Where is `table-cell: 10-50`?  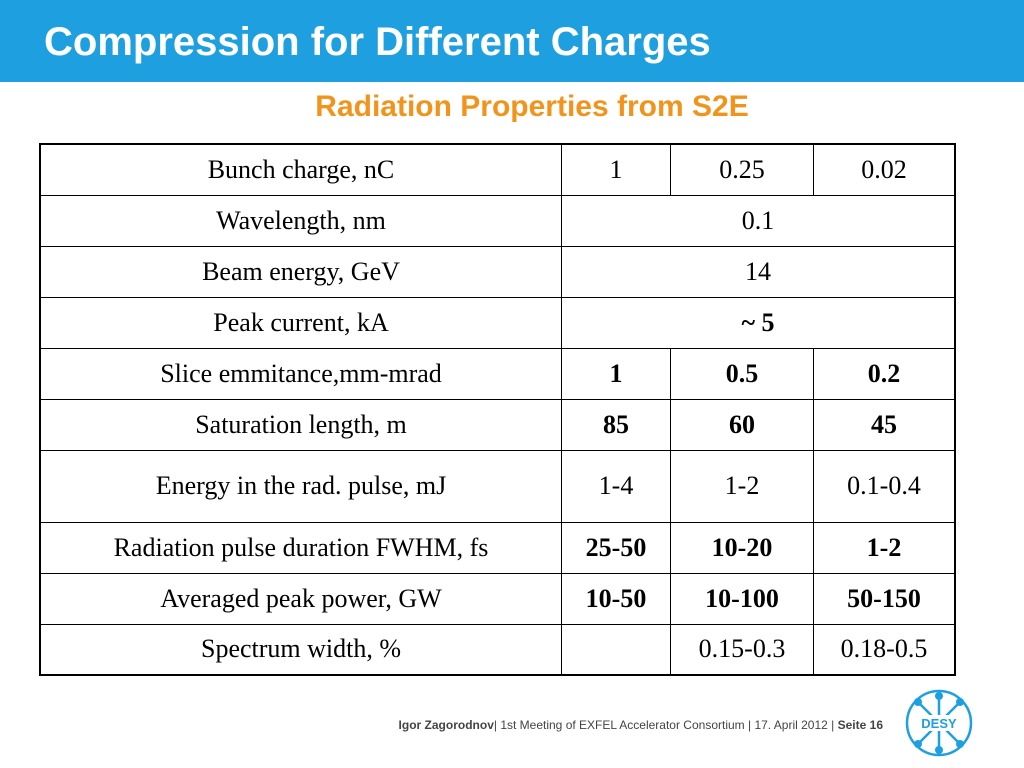
table-cell: 10-50 is located at coordinates (616, 598).